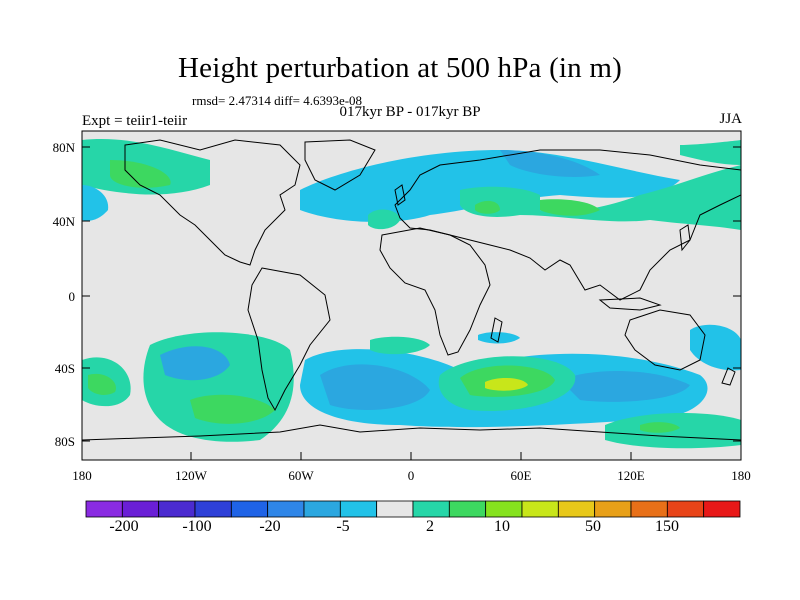 The width and height of the screenshot is (800, 600). Describe the element at coordinates (340, 165) in the screenshot. I see `greenland-coastline` at that location.